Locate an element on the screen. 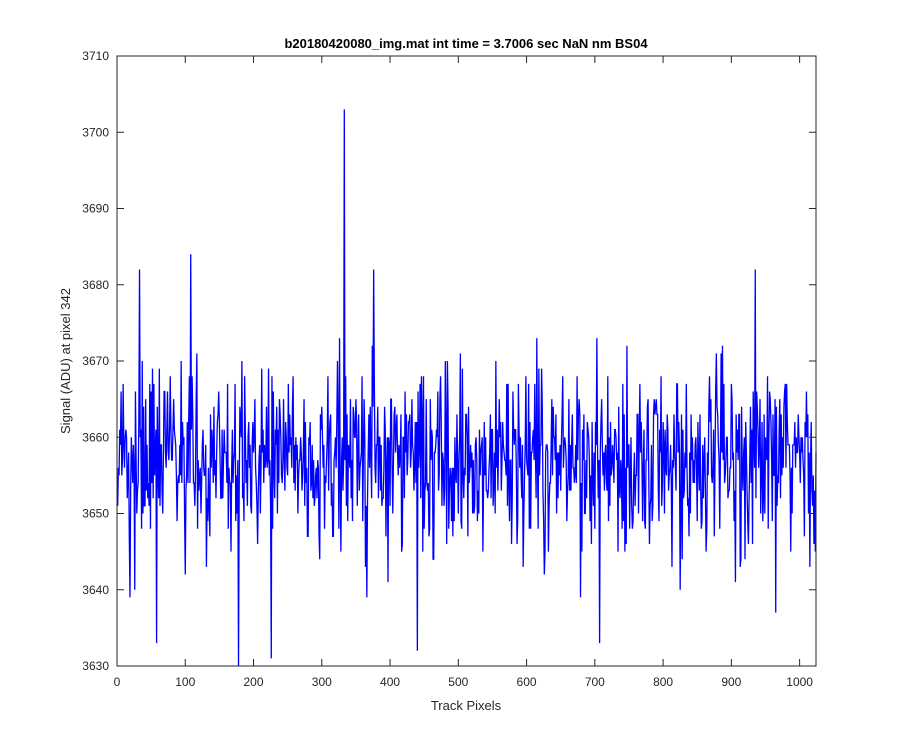  x-tick-label: 100 is located at coordinates (185, 682).